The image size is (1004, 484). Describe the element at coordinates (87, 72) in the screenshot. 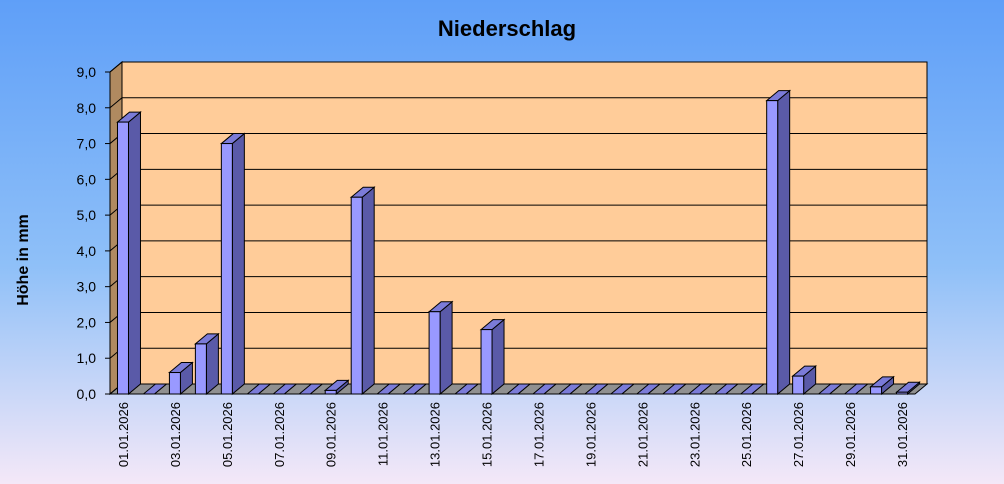

I see `y-tick-label: 9,0` at that location.